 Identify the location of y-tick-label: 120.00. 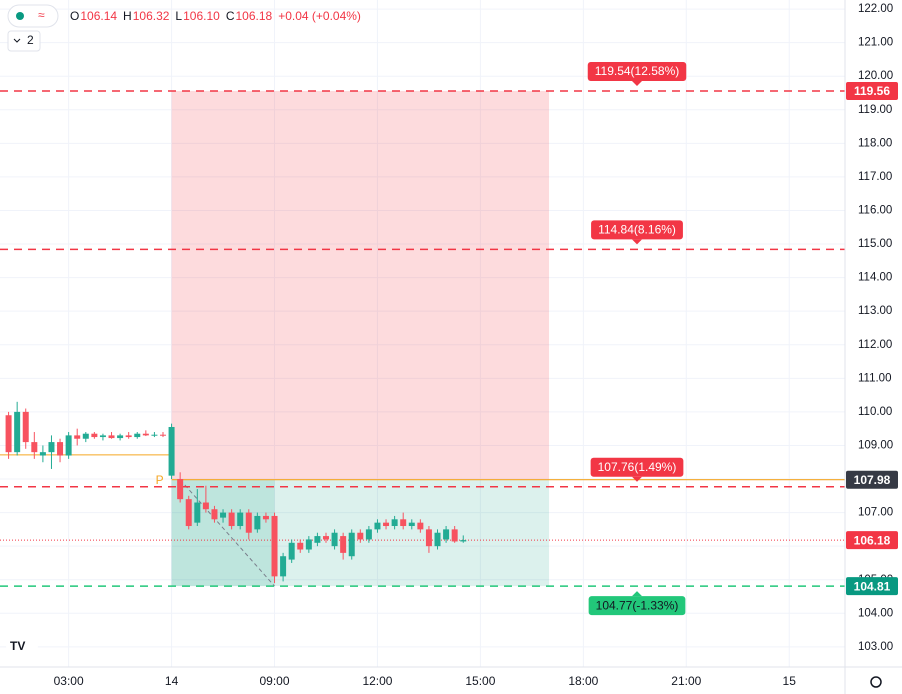
(875, 76).